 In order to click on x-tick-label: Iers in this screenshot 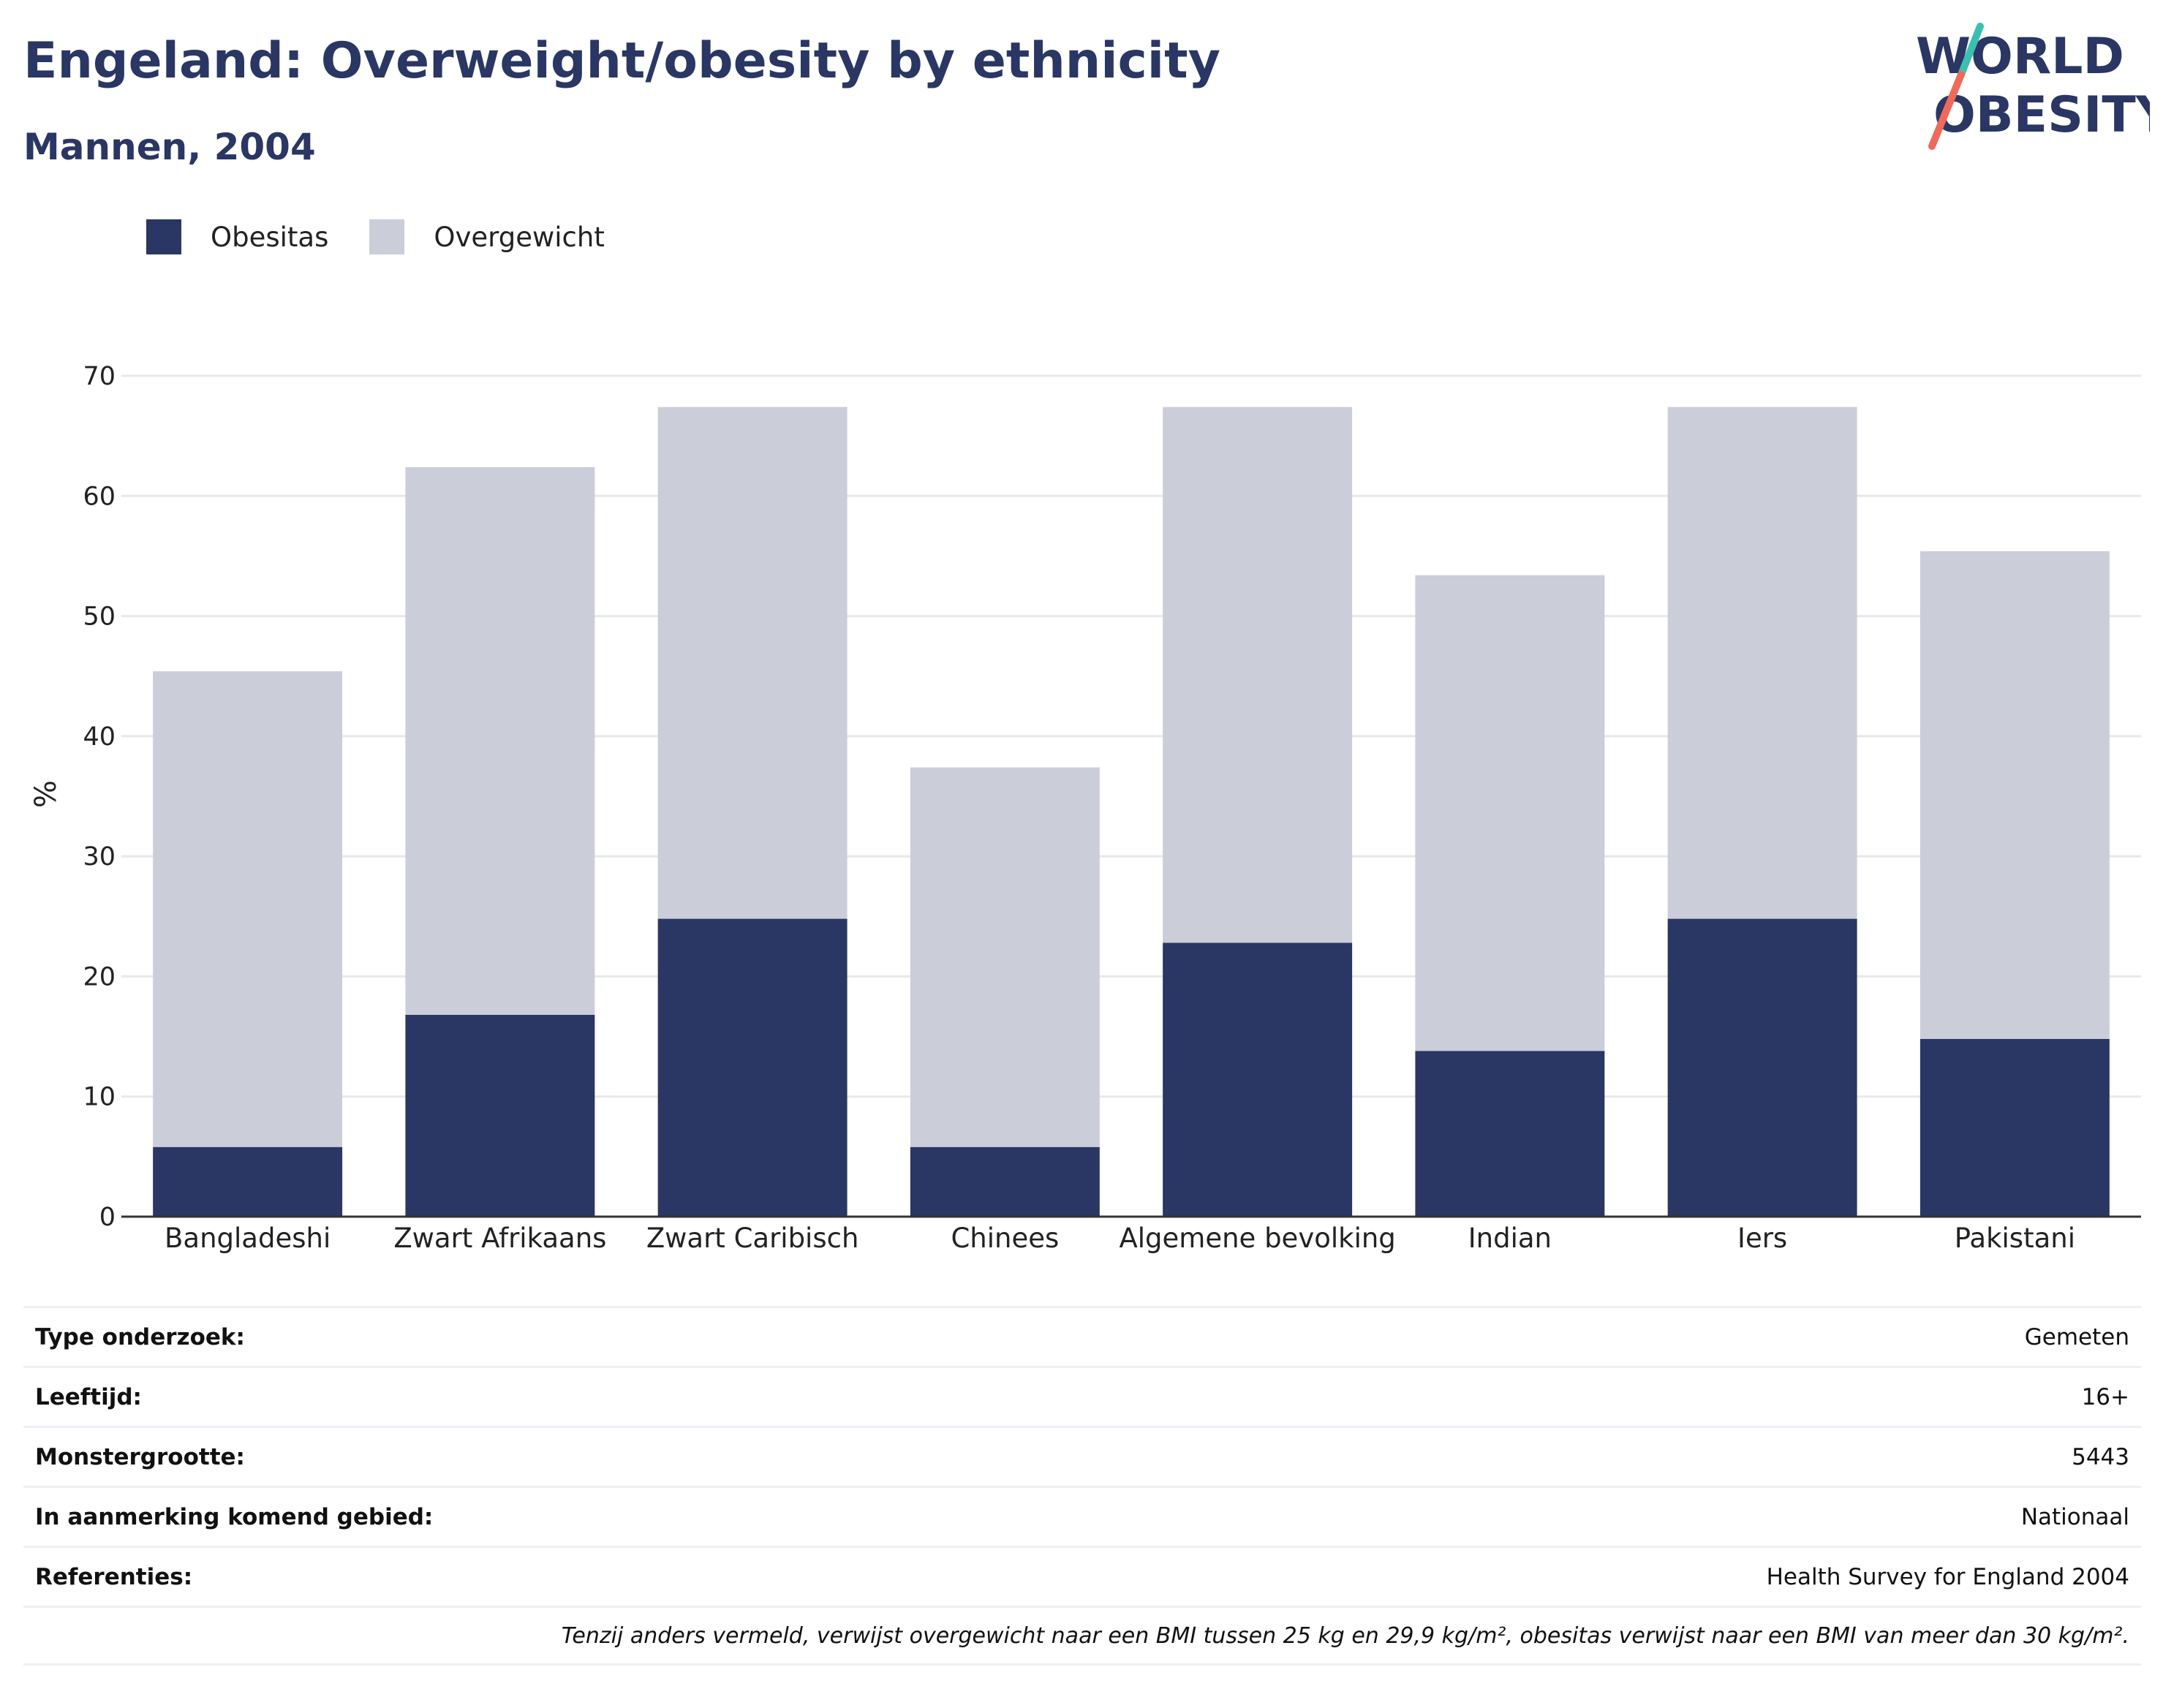, I will do `click(1762, 1238)`.